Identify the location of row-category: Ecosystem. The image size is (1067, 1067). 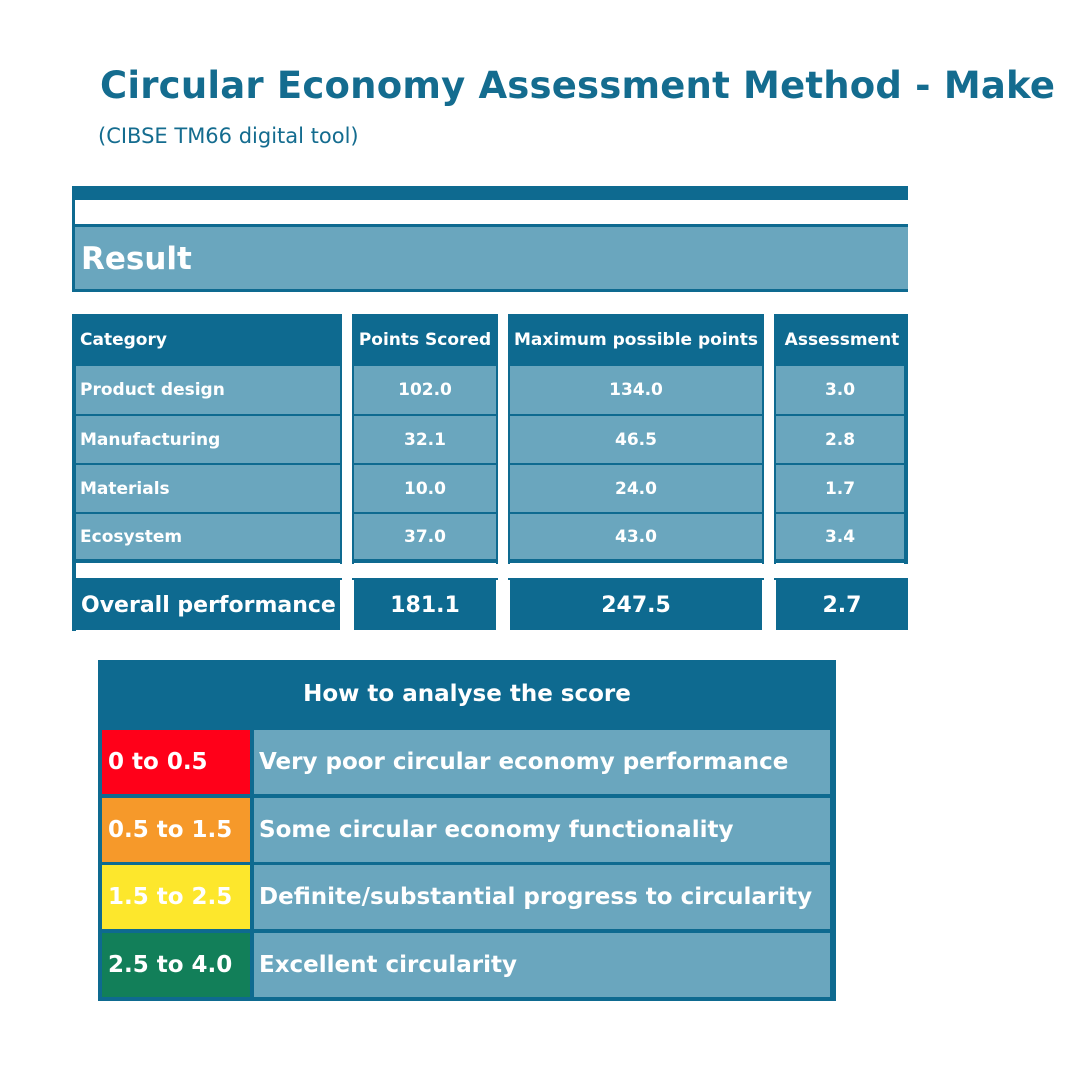
(207, 536).